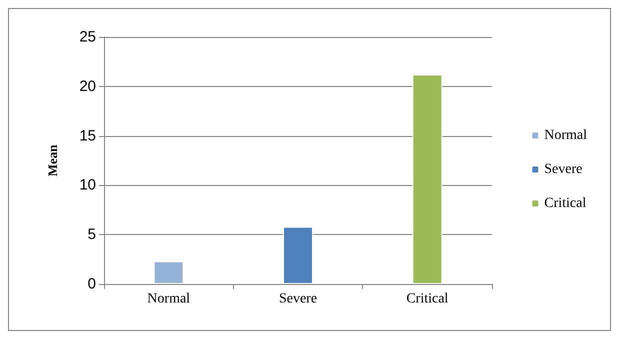  Describe the element at coordinates (87, 135) in the screenshot. I see `y-tick-label: 15` at that location.